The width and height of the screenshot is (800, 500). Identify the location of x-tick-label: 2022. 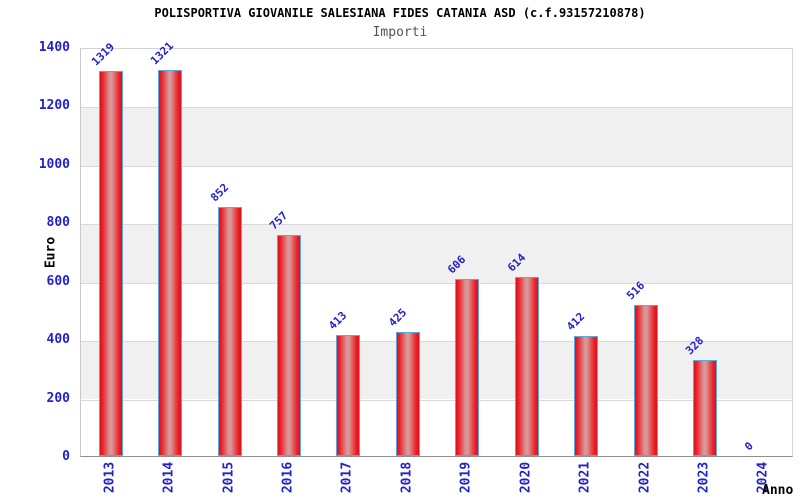
(644, 477).